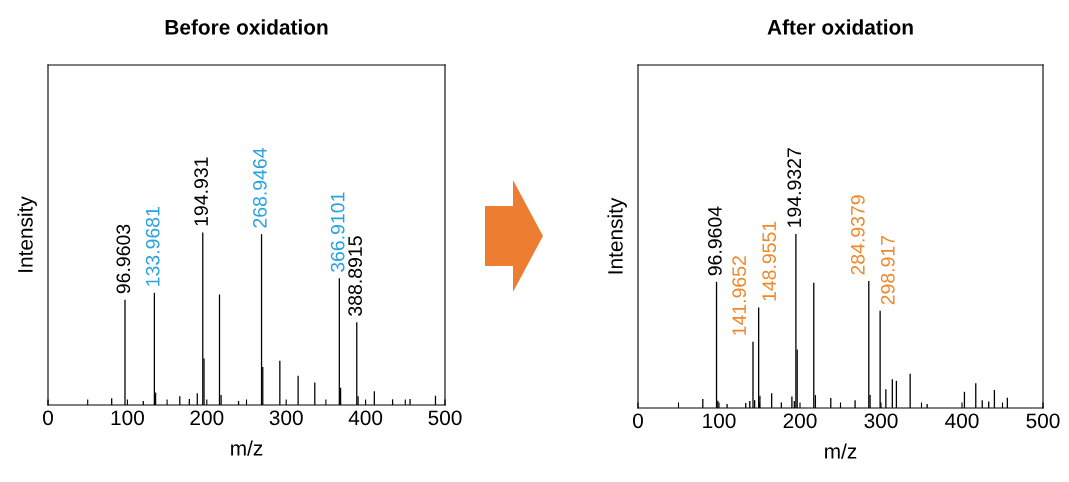 The height and width of the screenshot is (482, 1069). I want to click on annotation: 96.9603, so click(123, 259).